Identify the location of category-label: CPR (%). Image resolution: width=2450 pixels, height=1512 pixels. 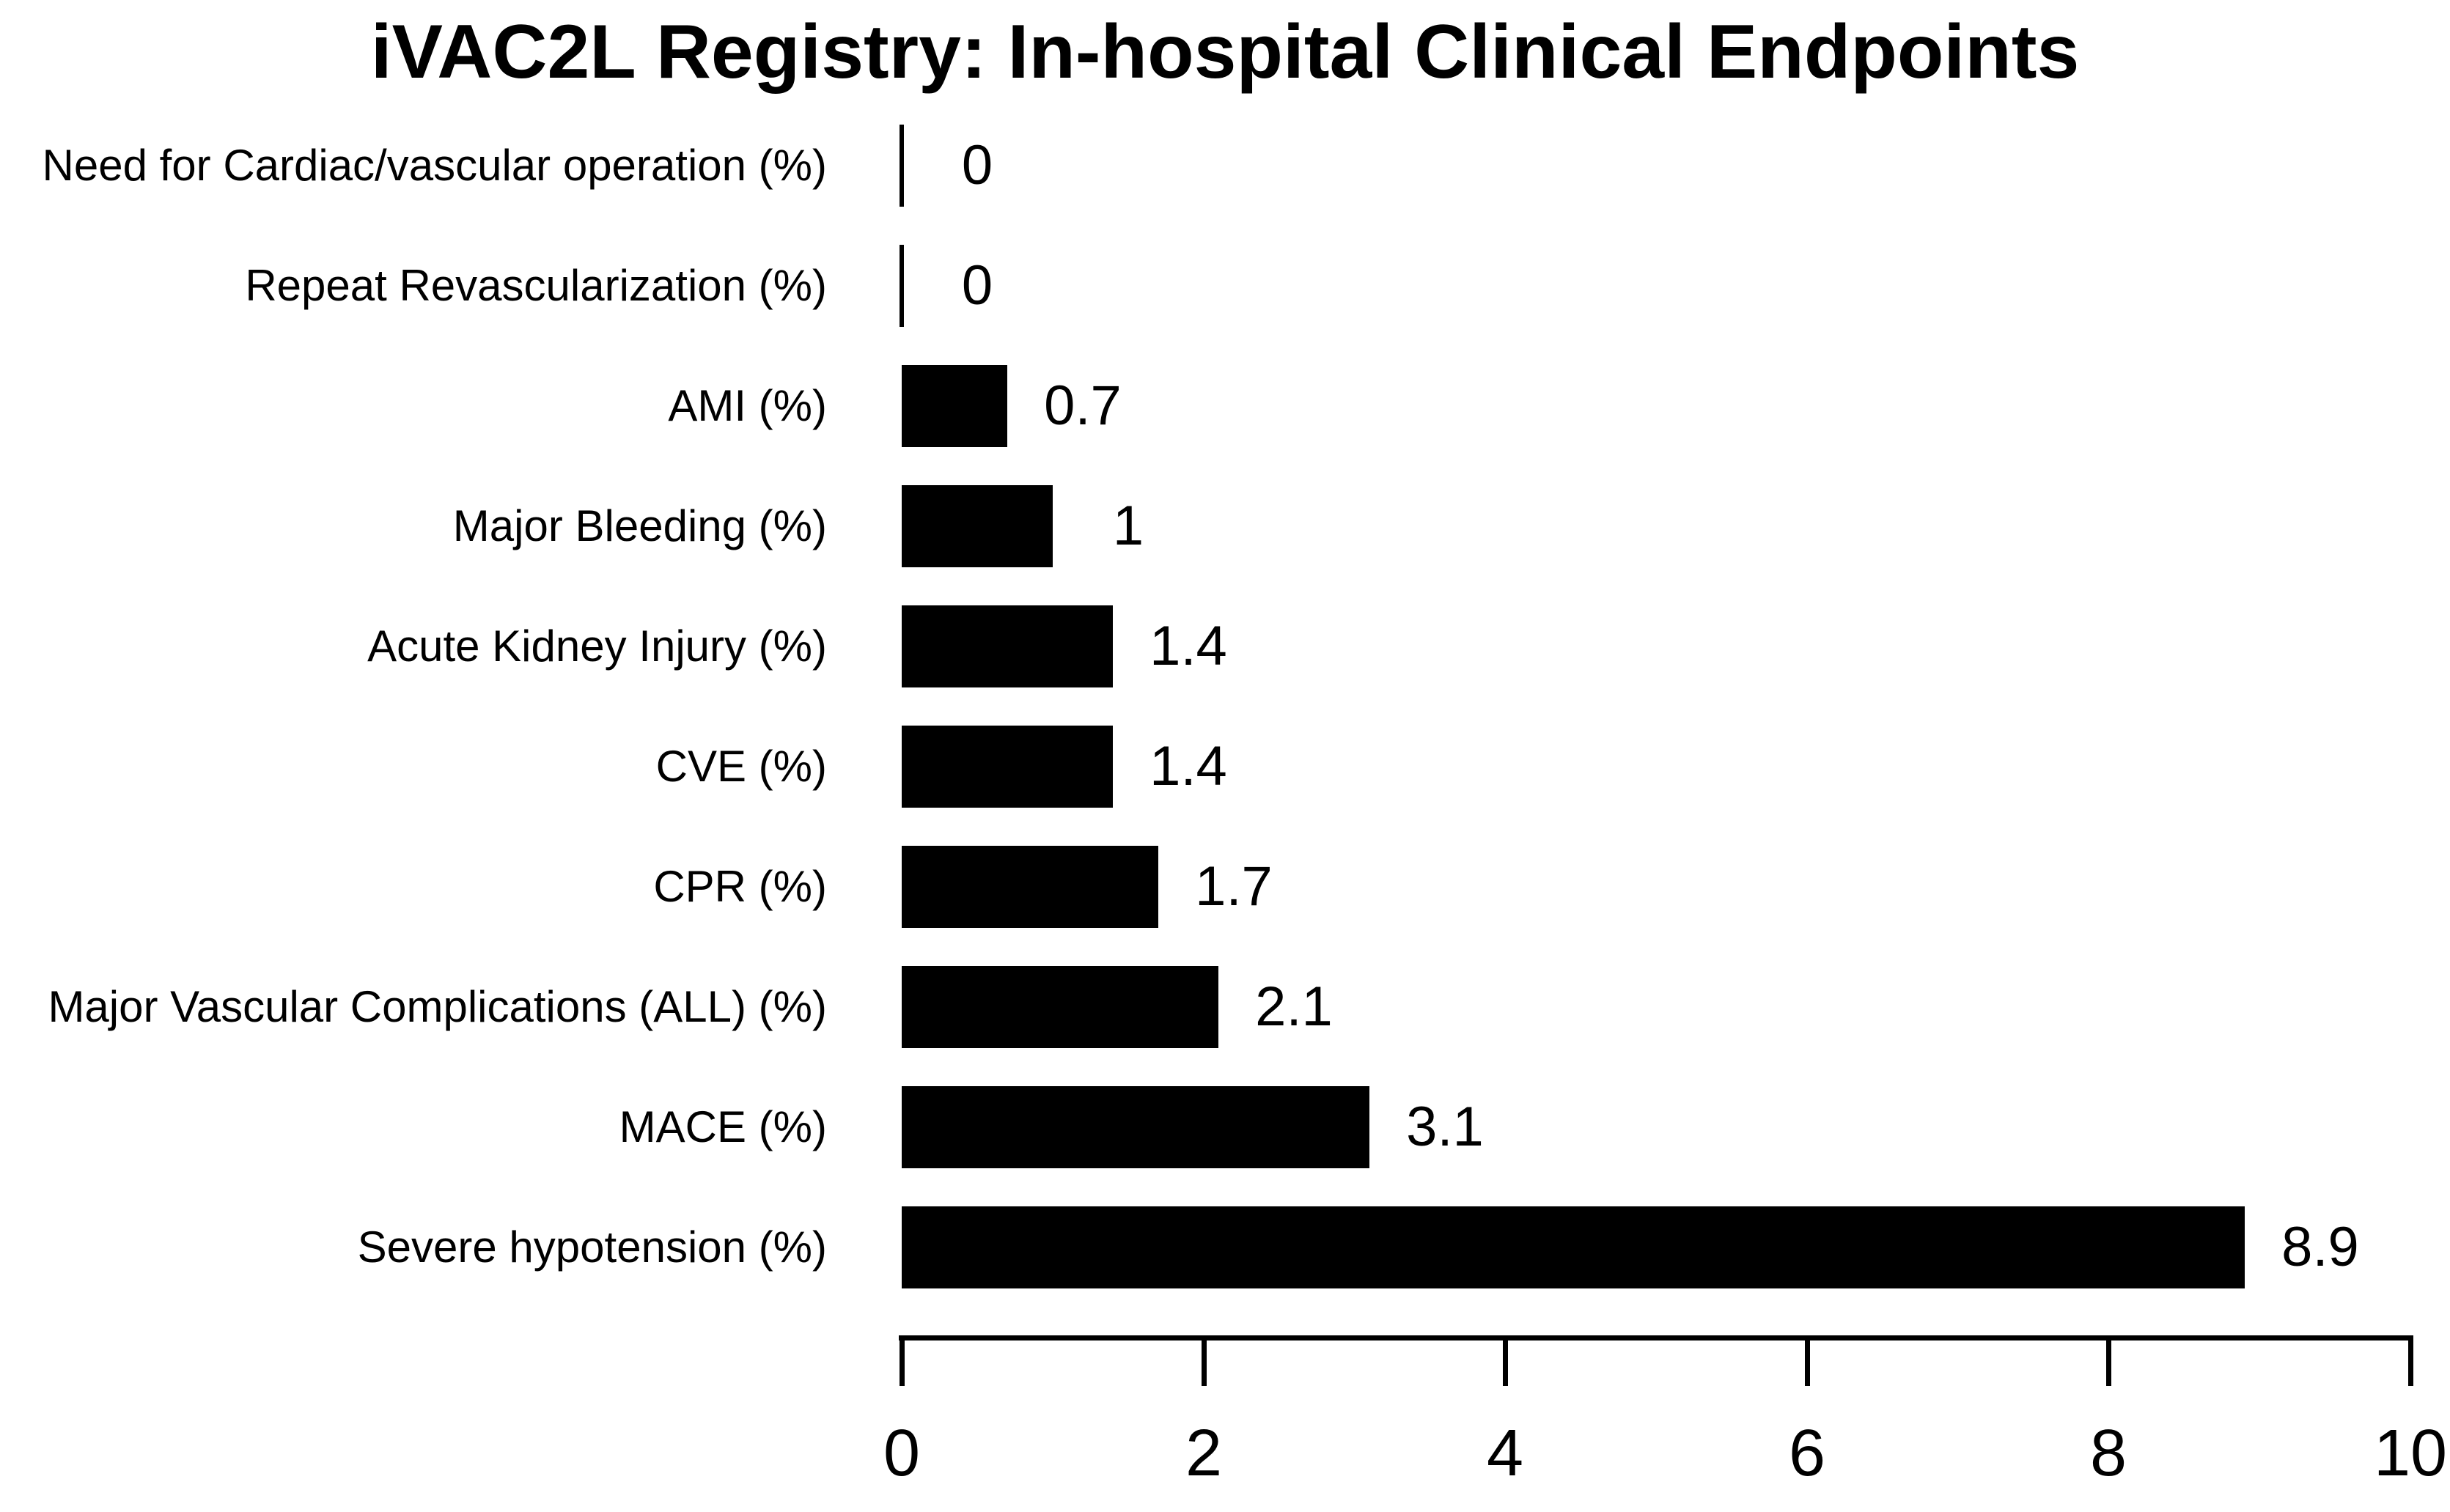
(740, 886).